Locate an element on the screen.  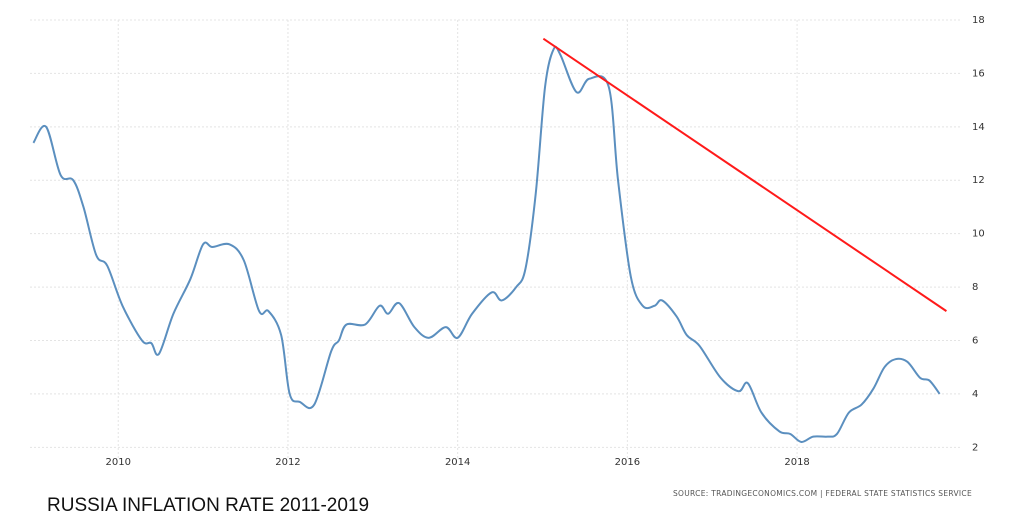
y-tick-label: 12 is located at coordinates (978, 180).